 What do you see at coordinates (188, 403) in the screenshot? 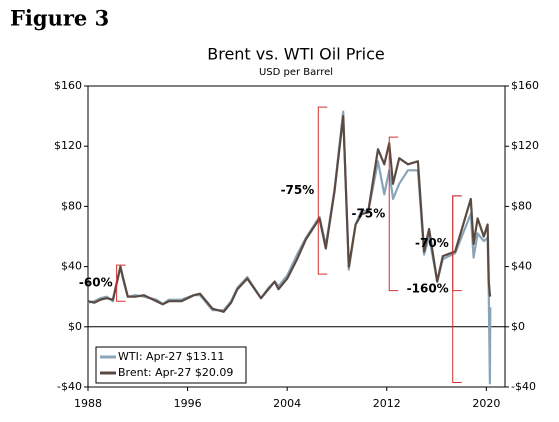
I see `x-tick-label: 1996` at bounding box center [188, 403].